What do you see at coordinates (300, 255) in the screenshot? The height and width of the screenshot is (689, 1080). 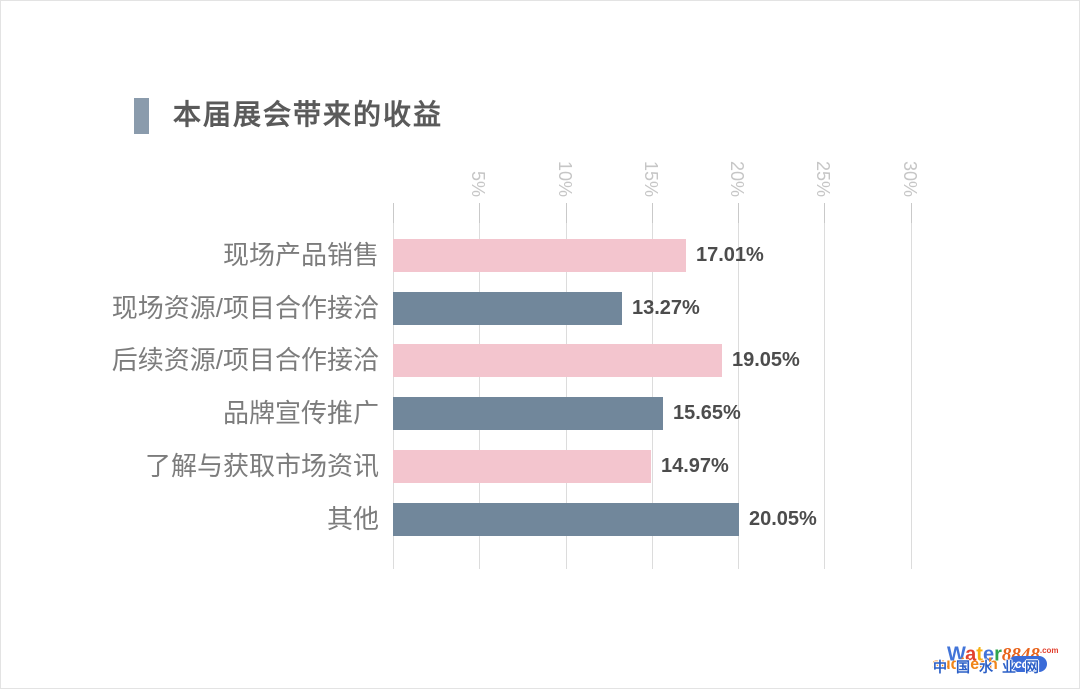 I see `category-label: 现场产品销售` at bounding box center [300, 255].